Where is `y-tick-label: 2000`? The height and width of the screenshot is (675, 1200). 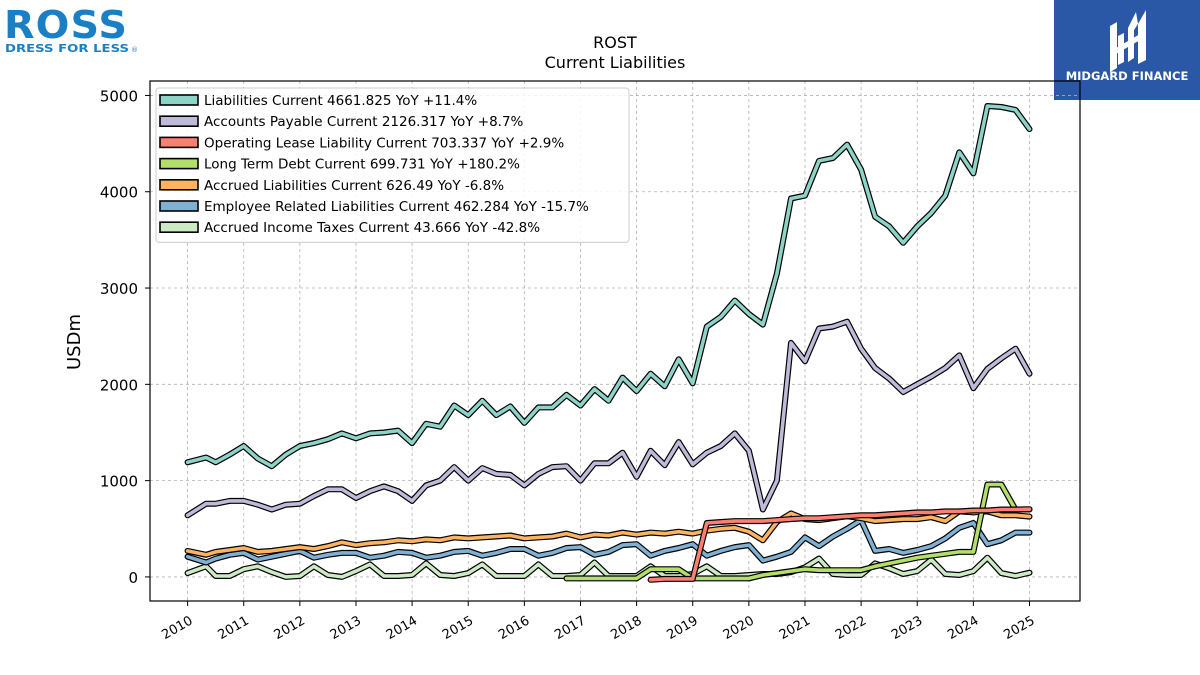 y-tick-label: 2000 is located at coordinates (119, 385).